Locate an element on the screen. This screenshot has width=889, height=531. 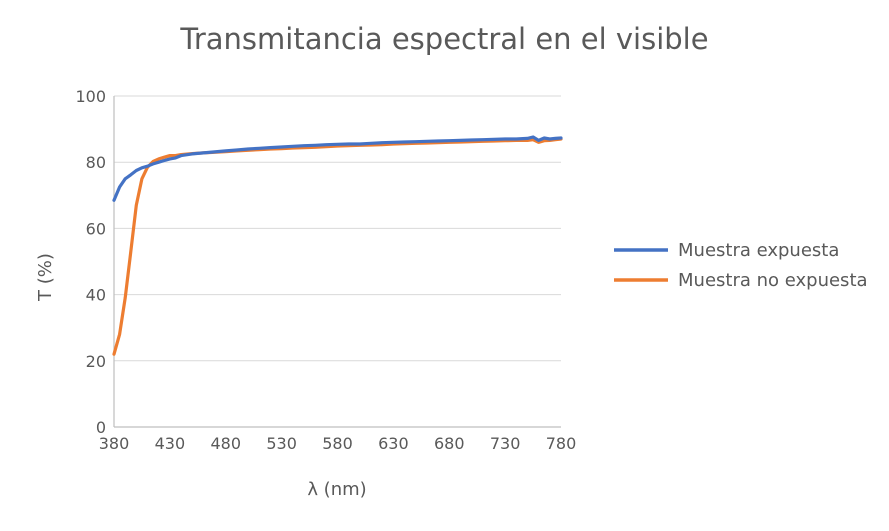
y-tick-label: 100 is located at coordinates (90, 96).